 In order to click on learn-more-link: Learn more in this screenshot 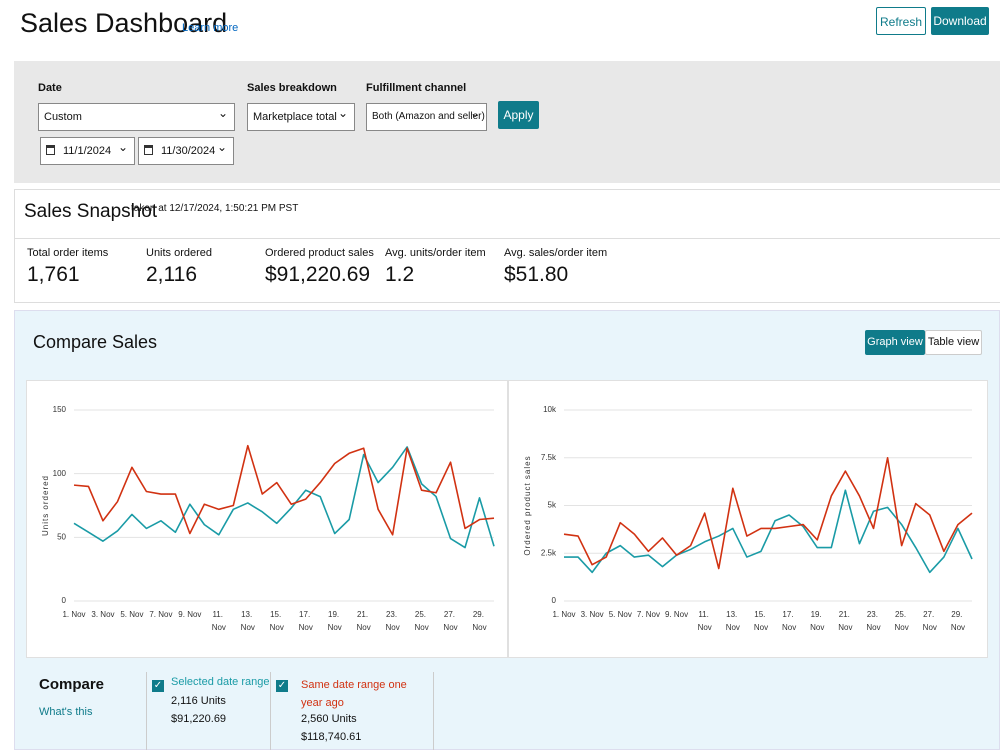, I will do `click(210, 28)`.